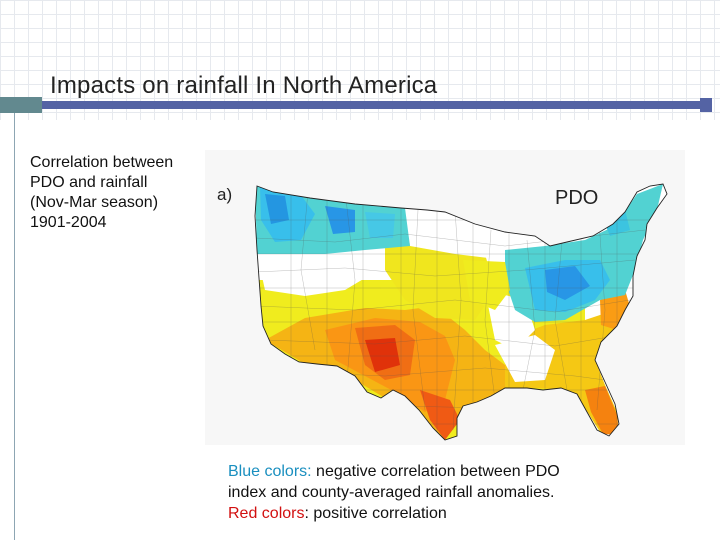 Image resolution: width=720 pixels, height=540 pixels. What do you see at coordinates (21, 105) in the screenshot?
I see `title-accent-square` at bounding box center [21, 105].